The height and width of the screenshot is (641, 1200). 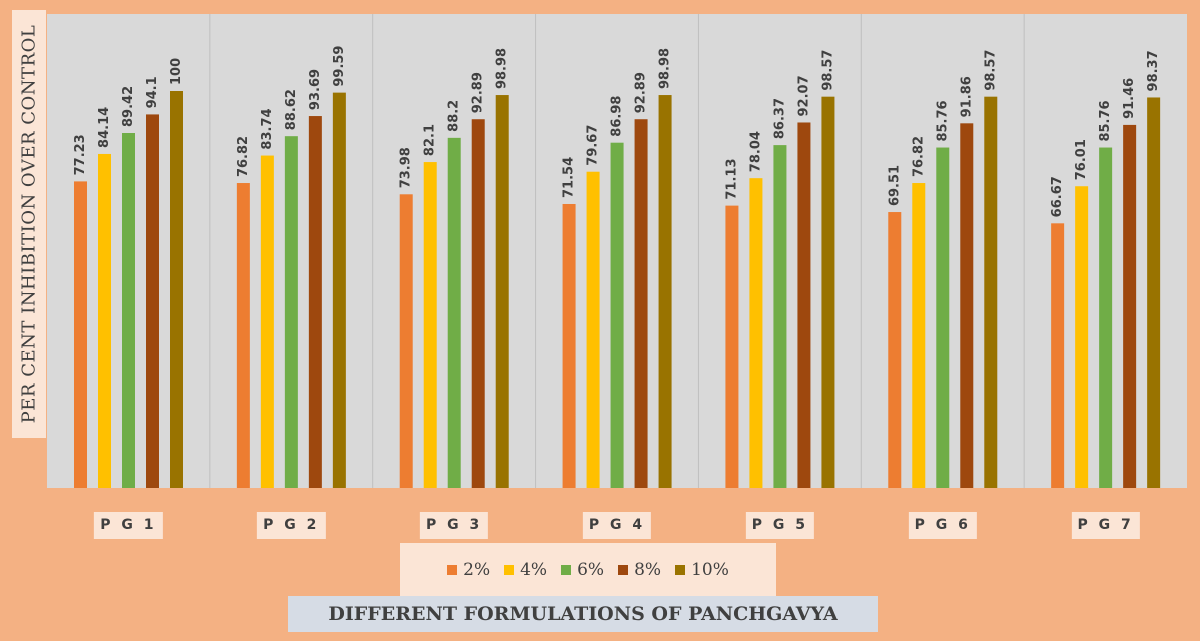 I want to click on legend-item: 4%, so click(x=525, y=570).